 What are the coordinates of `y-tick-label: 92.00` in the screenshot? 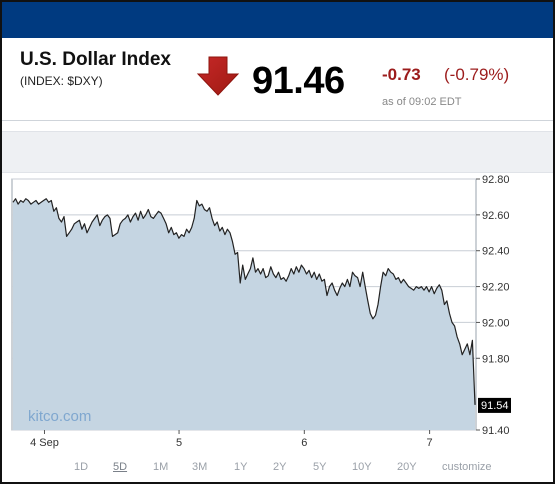 It's located at (496, 323).